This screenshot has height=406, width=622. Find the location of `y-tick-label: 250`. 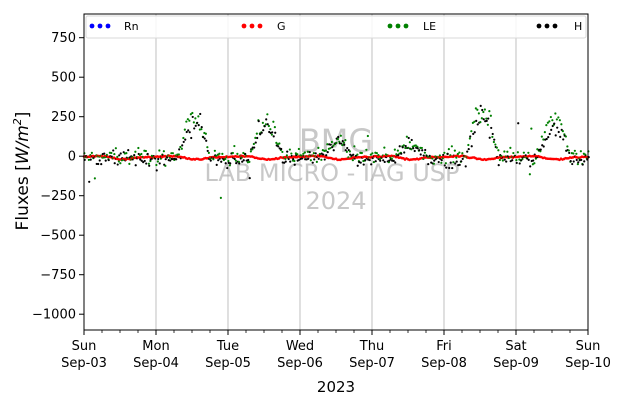

y-tick-label: 250 is located at coordinates (63, 117).